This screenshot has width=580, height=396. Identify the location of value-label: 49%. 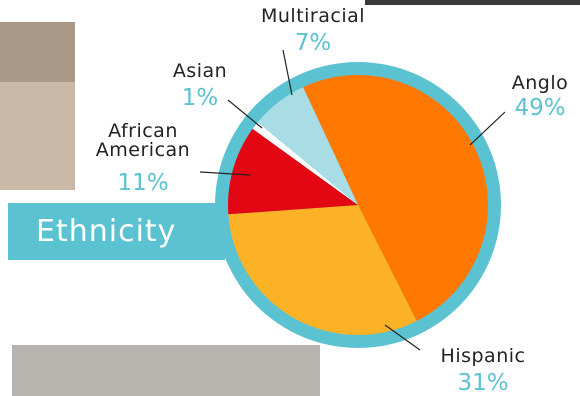
(540, 108).